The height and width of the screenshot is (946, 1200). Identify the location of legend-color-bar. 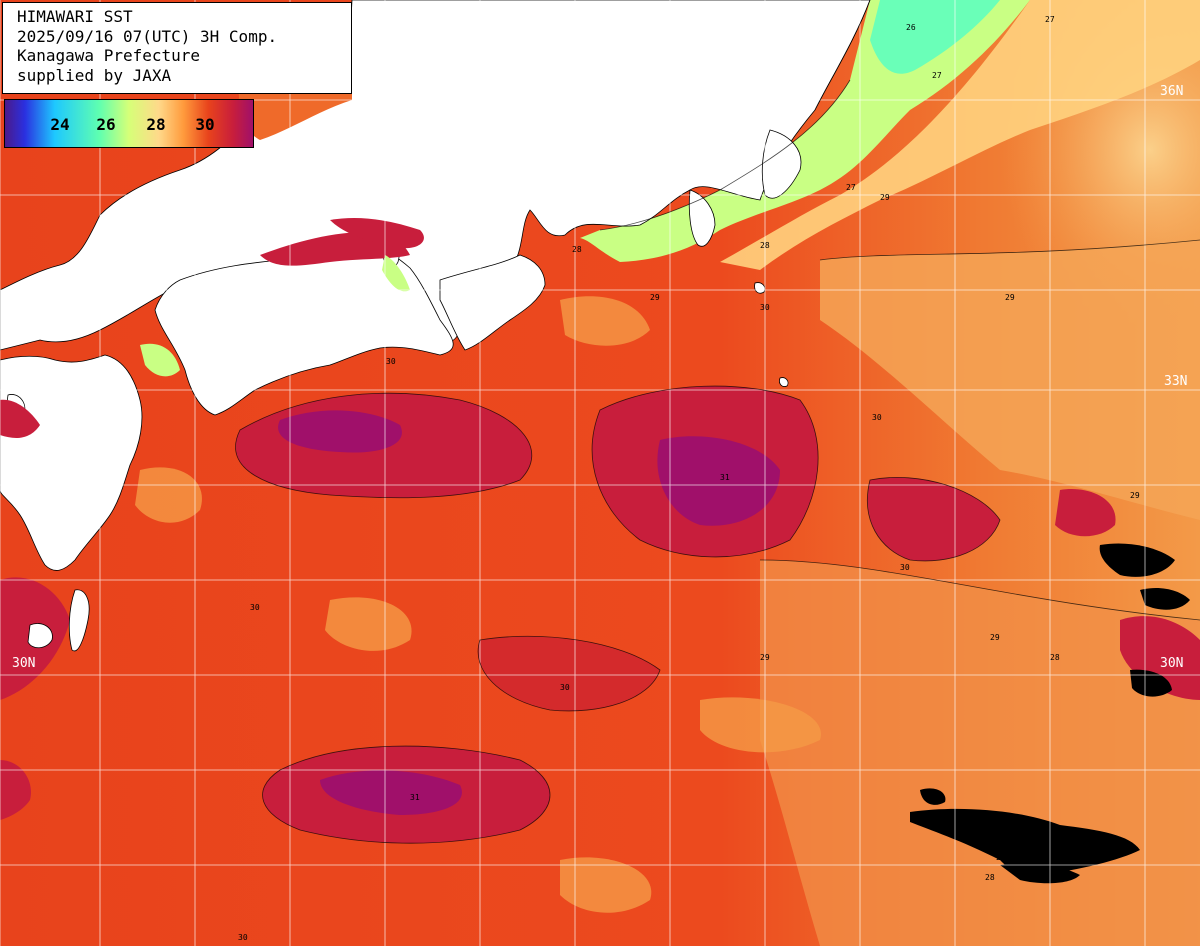
(129, 123).